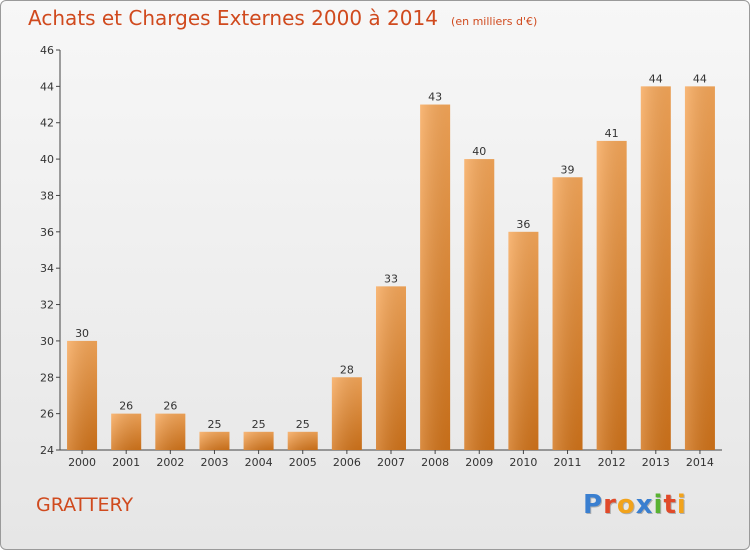 The height and width of the screenshot is (550, 750). I want to click on data-label: 39, so click(568, 169).